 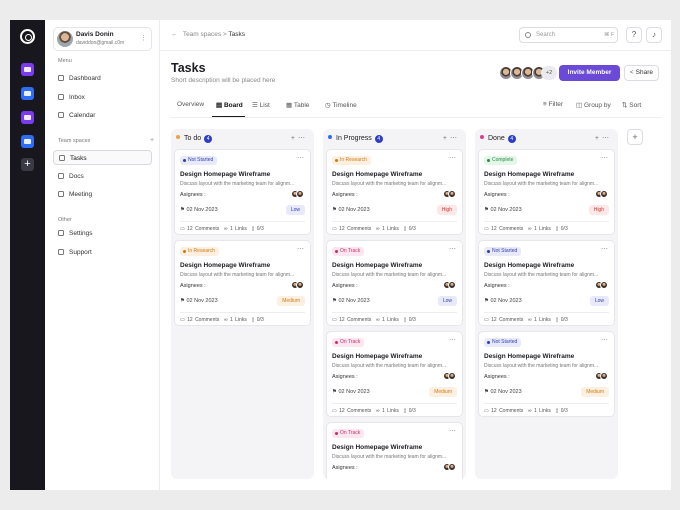 I want to click on tabs-divider, so click(x=416, y=117).